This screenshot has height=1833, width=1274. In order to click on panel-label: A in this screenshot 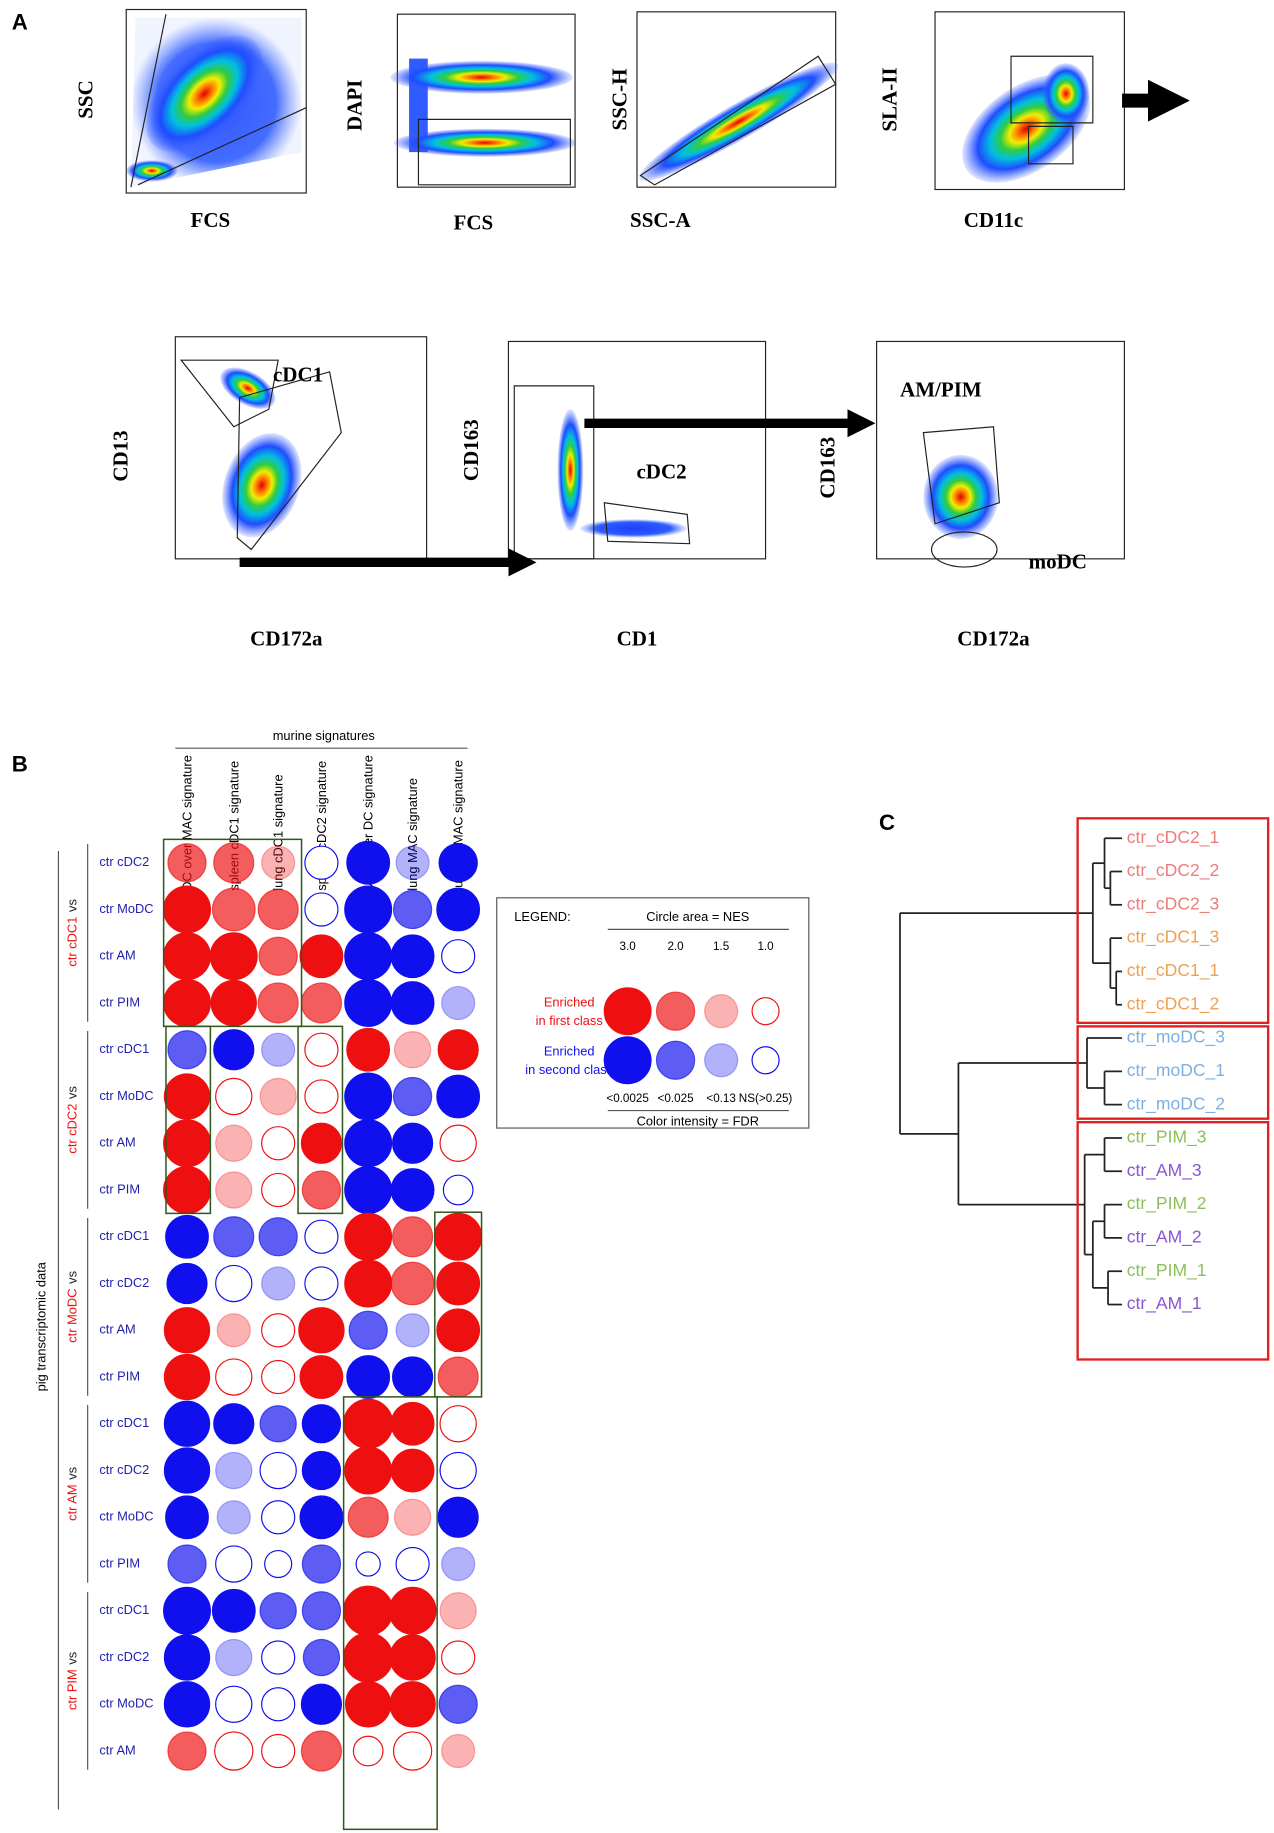, I will do `click(20, 21)`.